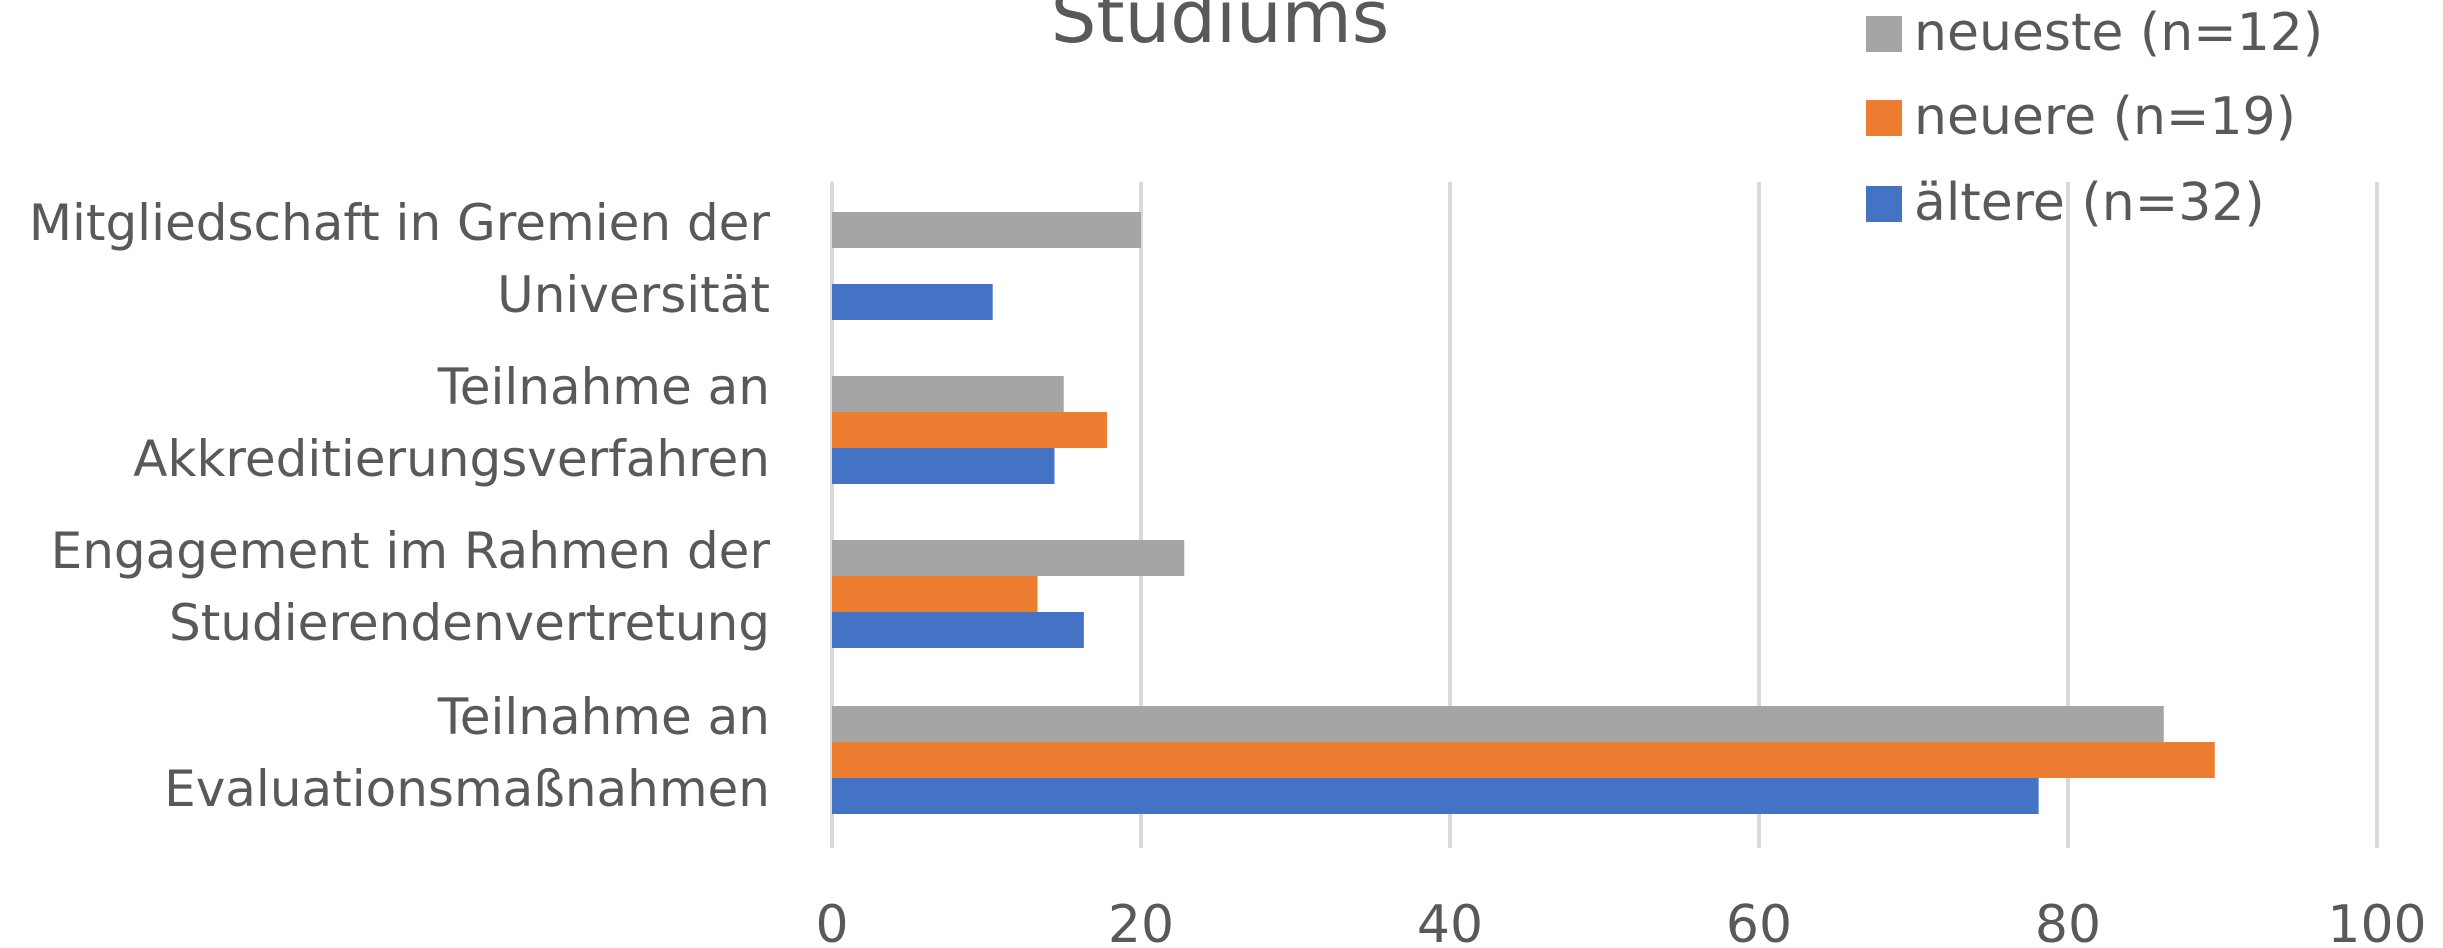  I want to click on legend: neueste (n=12) neuere (n=19) ältere (n=32), so click(2094, 118).